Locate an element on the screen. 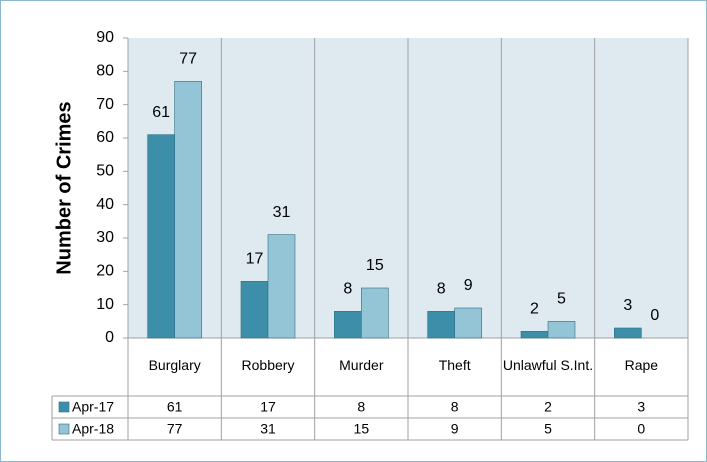 The height and width of the screenshot is (462, 707). x-tick-label-box: Theft is located at coordinates (454, 364).